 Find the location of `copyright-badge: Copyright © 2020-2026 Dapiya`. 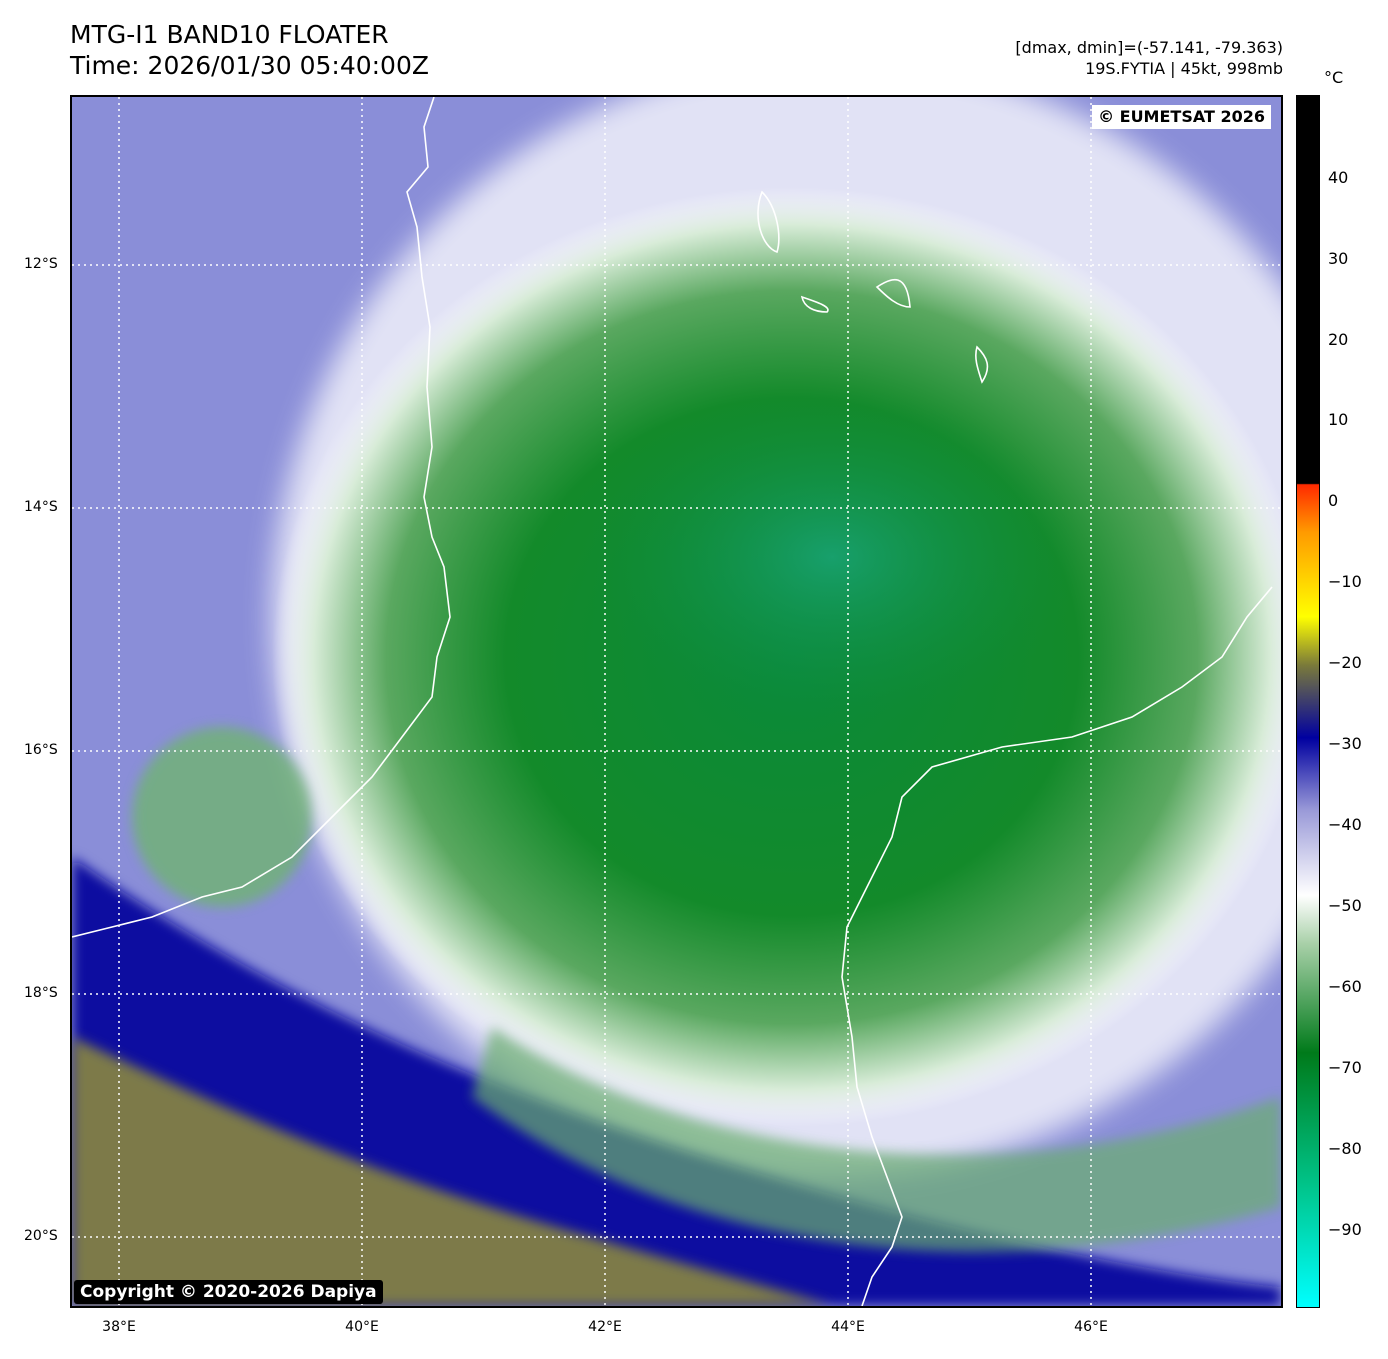

copyright-badge: Copyright © 2020-2026 Dapiya is located at coordinates (228, 1292).